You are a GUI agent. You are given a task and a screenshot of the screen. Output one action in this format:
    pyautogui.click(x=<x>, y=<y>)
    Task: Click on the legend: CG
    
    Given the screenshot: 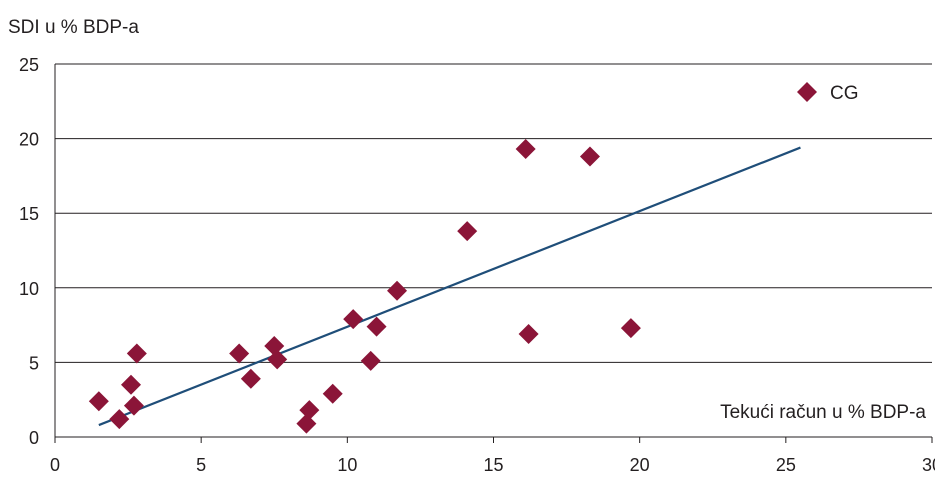 What is the action you would take?
    pyautogui.click(x=828, y=93)
    